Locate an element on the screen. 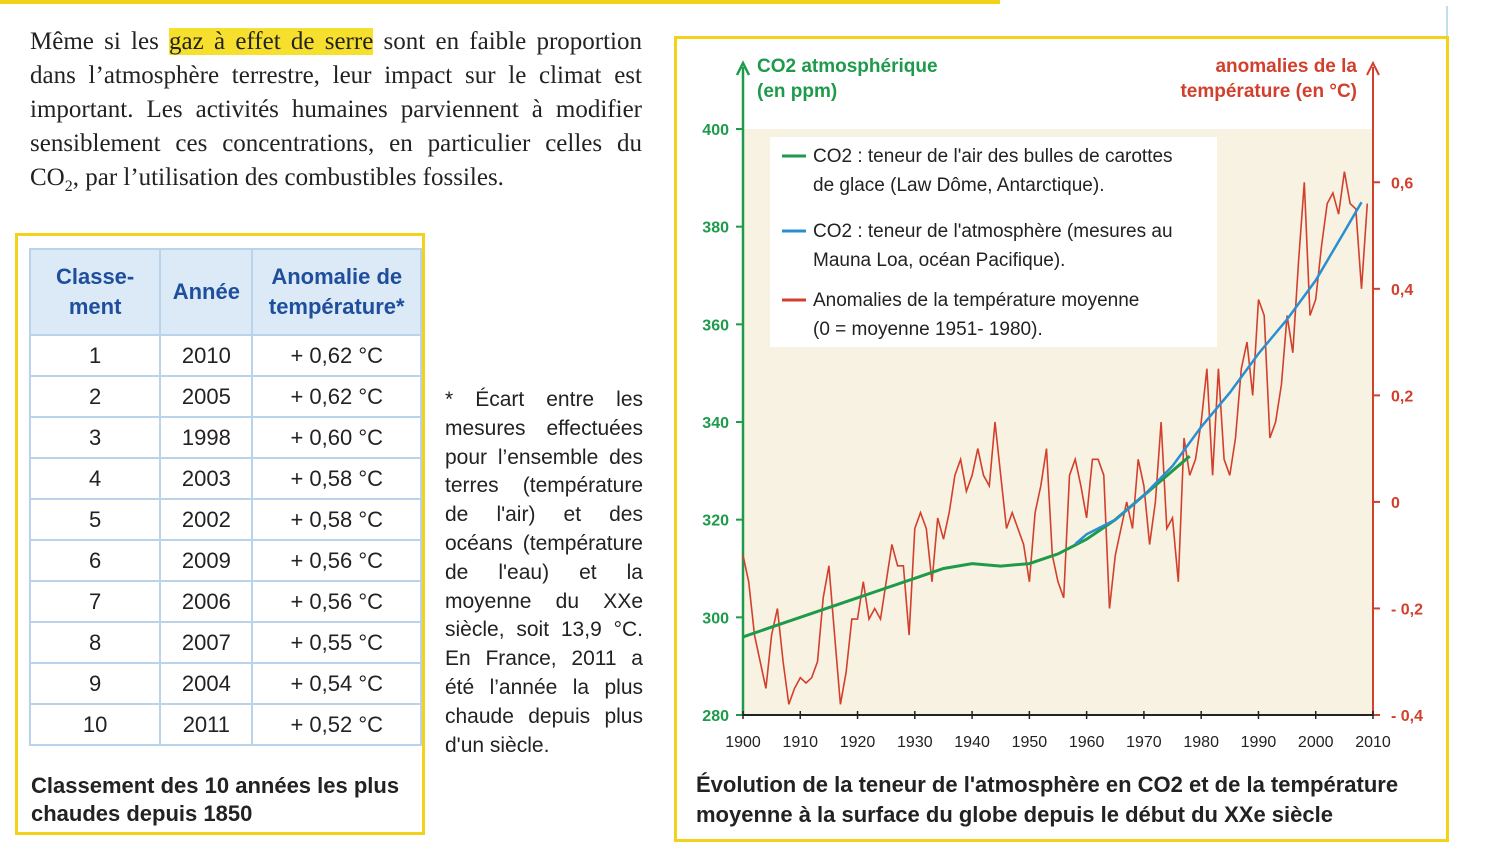 The width and height of the screenshot is (1500, 845). year-cell: 2003 is located at coordinates (206, 478).